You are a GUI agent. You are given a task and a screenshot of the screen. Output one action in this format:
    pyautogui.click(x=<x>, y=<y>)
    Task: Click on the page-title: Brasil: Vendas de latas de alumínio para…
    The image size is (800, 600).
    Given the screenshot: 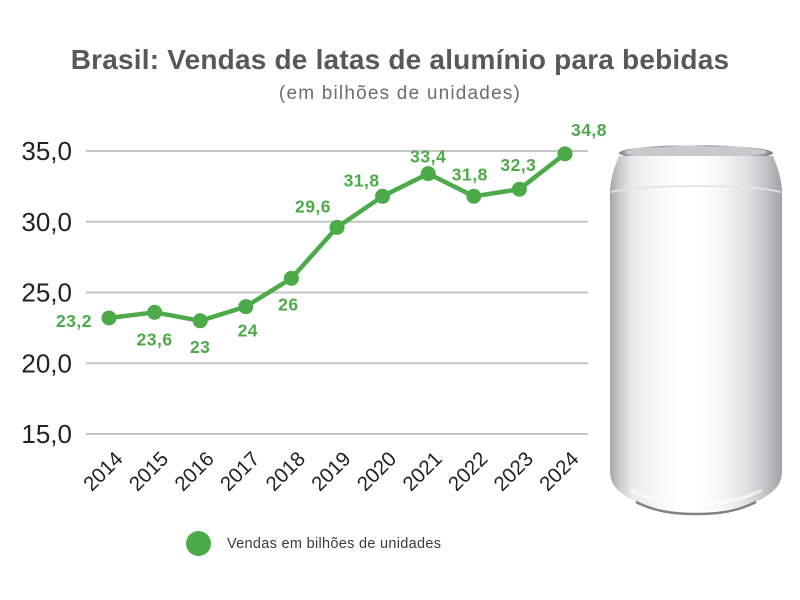 What is the action you would take?
    pyautogui.click(x=400, y=59)
    